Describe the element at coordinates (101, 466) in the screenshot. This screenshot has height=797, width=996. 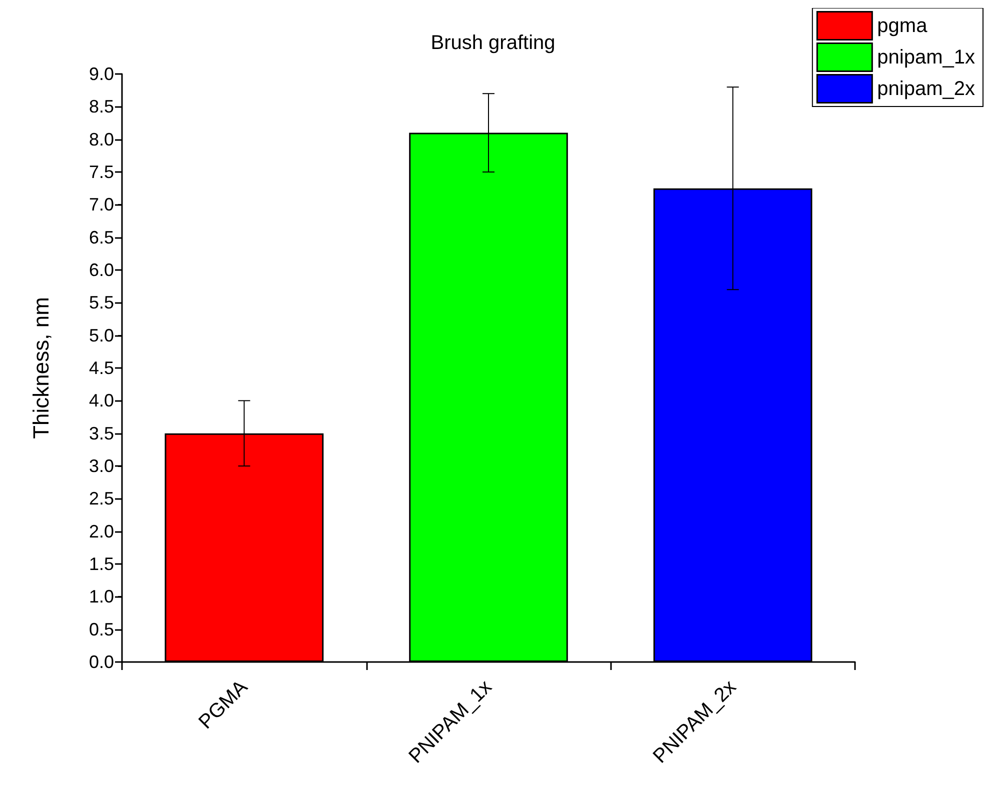
I see `y-tick-label: 3.0` at that location.